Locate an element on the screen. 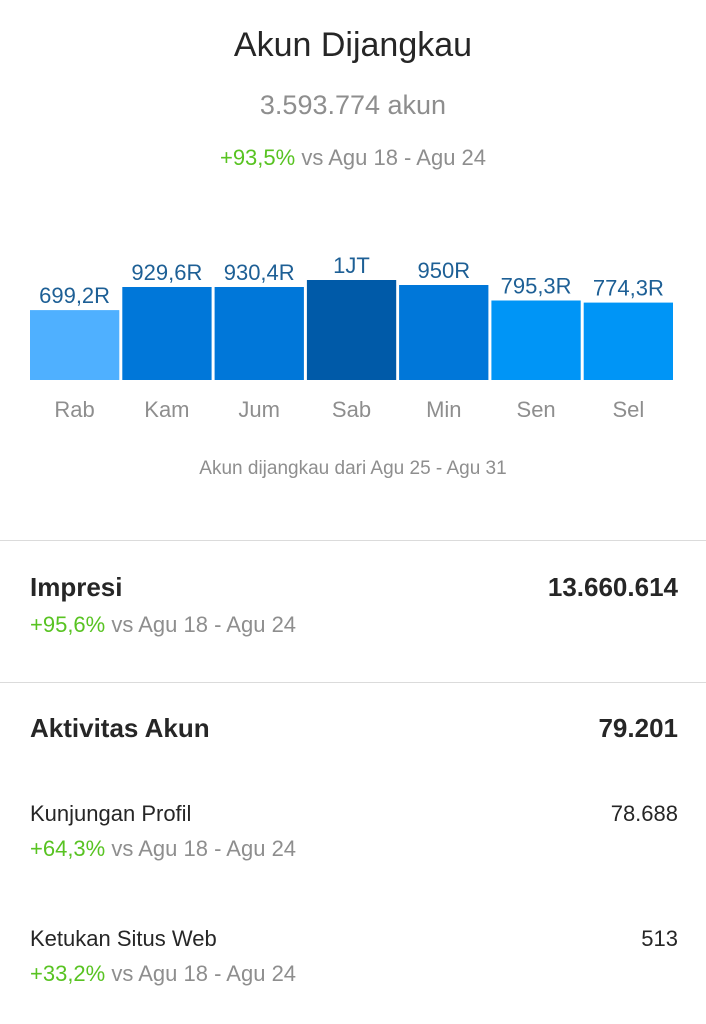 The height and width of the screenshot is (1024, 706). website-taps-compare-period: vs Agu 18 - Agu 24 is located at coordinates (201, 973).